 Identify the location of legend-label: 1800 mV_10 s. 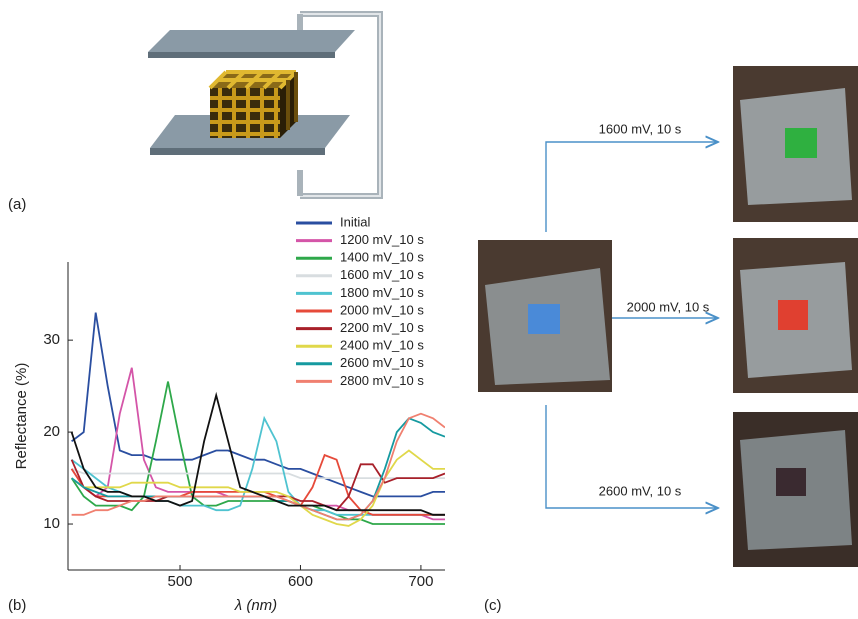
(382, 292).